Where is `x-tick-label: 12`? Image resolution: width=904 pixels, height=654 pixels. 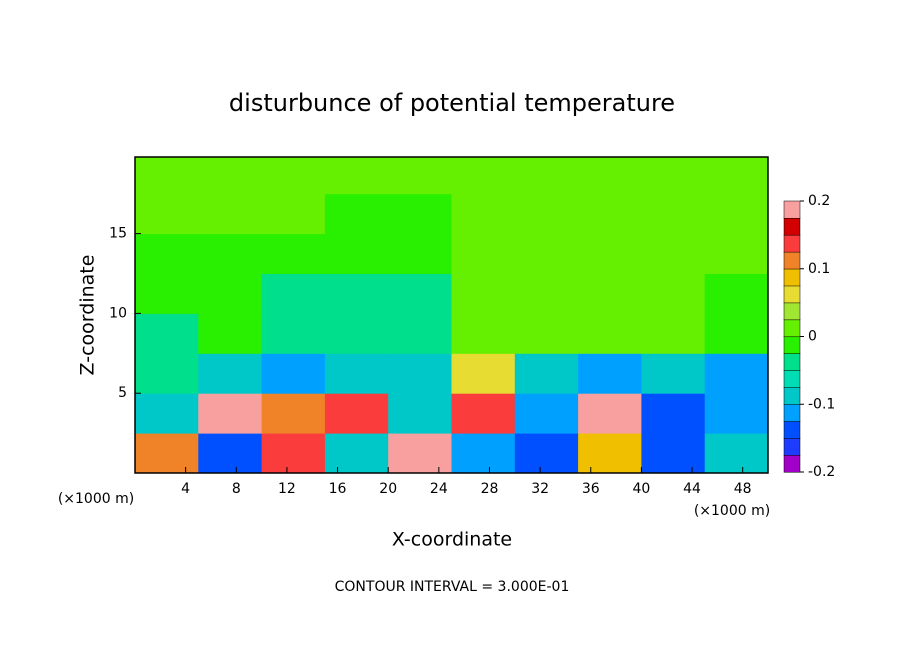 x-tick-label: 12 is located at coordinates (287, 489).